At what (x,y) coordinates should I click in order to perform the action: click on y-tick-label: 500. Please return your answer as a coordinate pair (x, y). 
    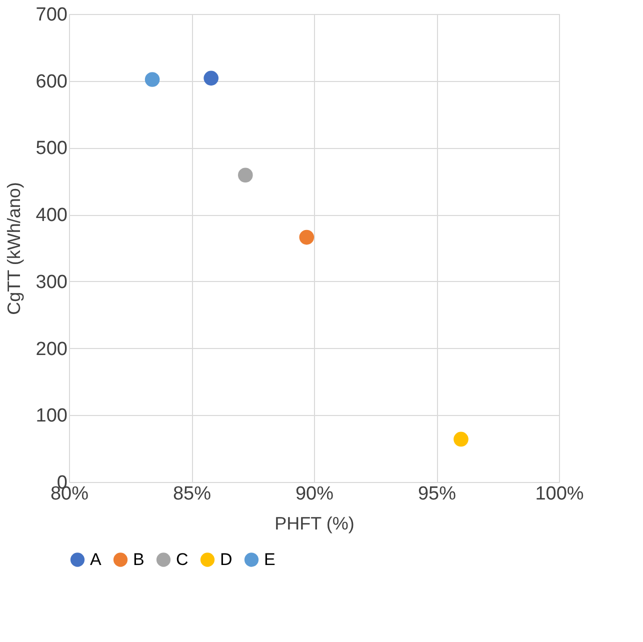
    Looking at the image, I should click on (52, 149).